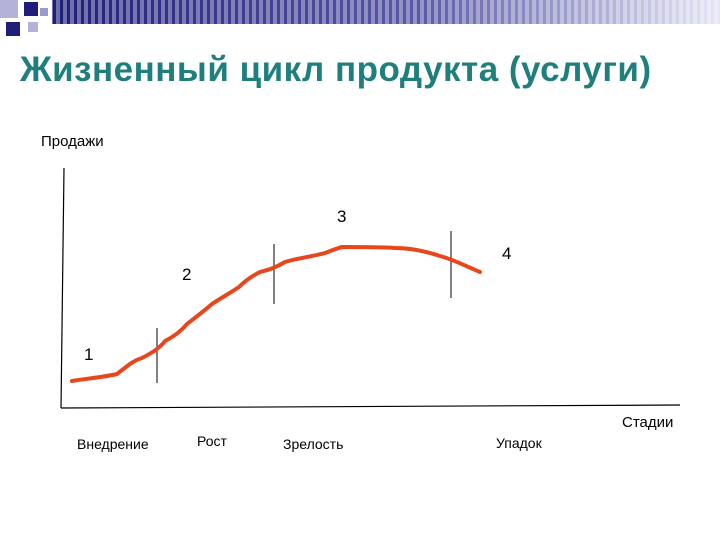  I want to click on stage-number-4: 4, so click(507, 253).